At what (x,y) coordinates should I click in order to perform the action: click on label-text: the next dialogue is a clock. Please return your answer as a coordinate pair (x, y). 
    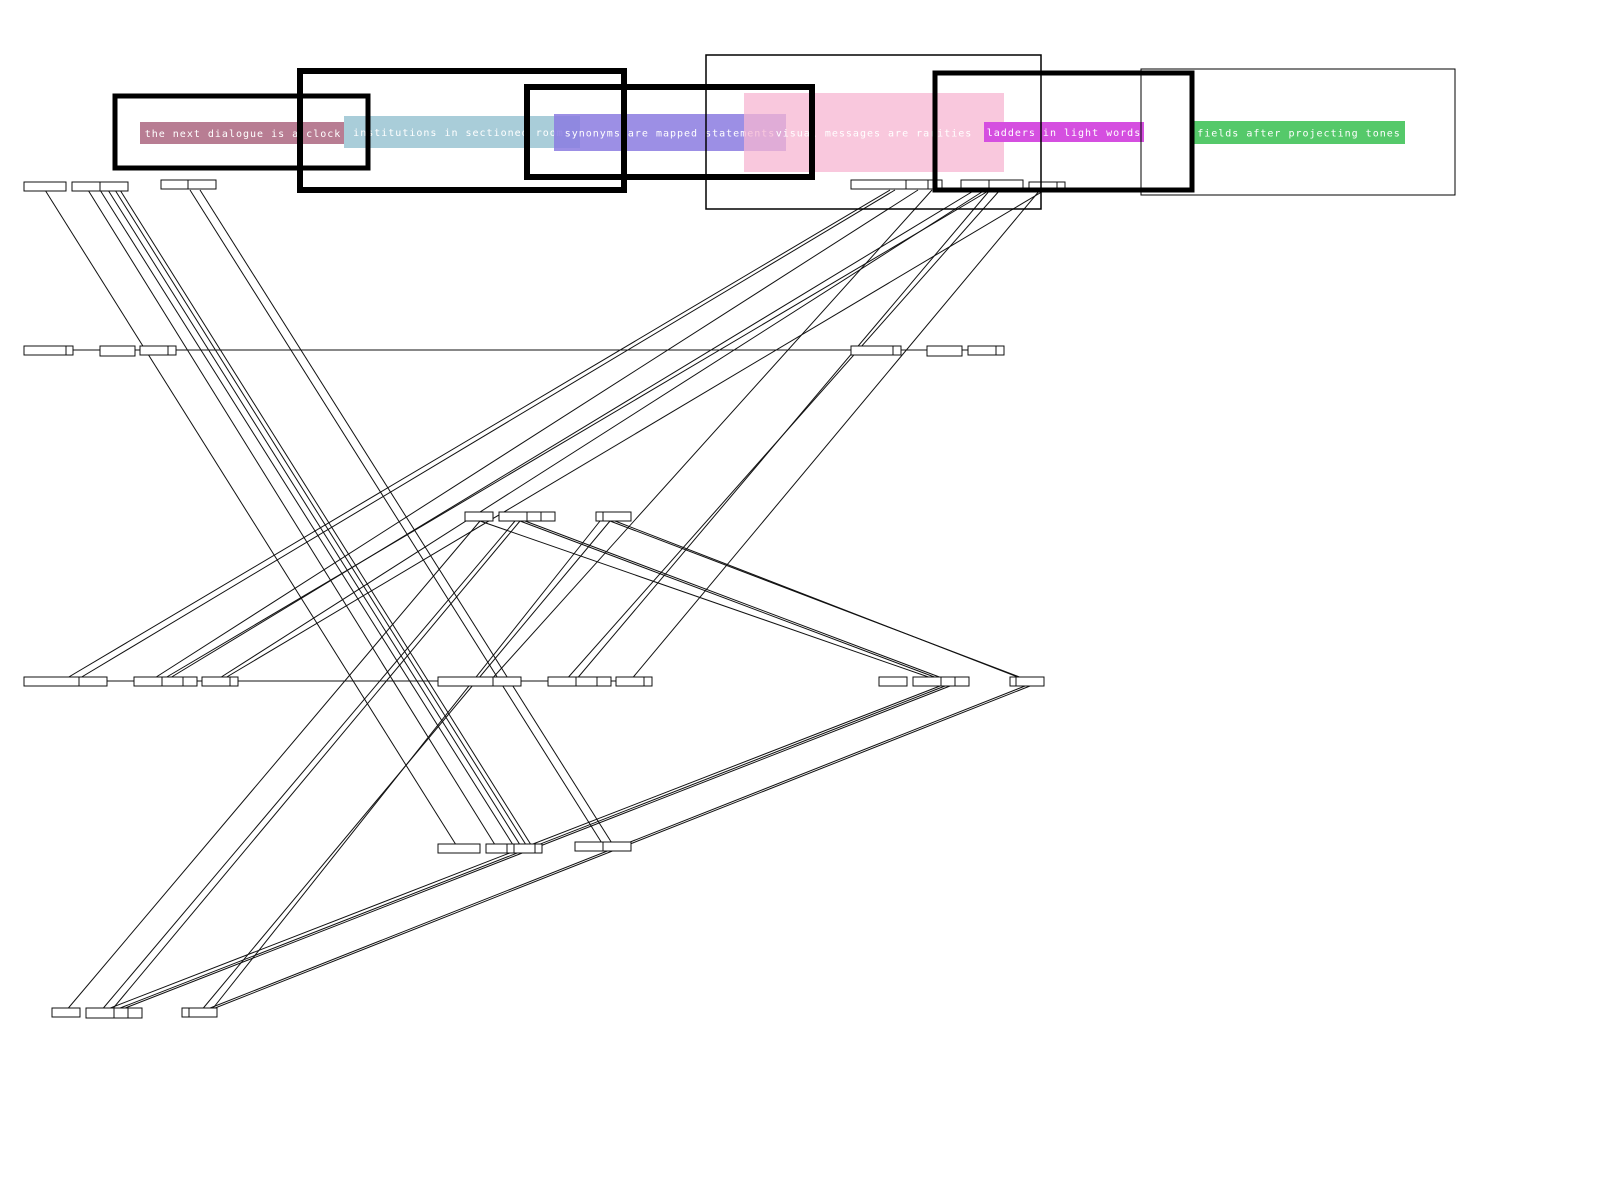
    Looking at the image, I should click on (243, 134).